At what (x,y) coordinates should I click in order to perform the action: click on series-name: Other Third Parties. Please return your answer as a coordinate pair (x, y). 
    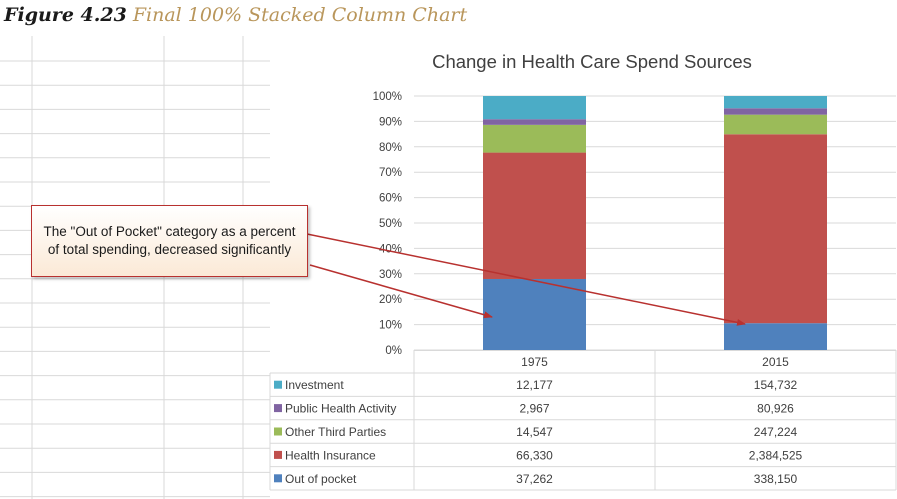
    Looking at the image, I should click on (335, 432).